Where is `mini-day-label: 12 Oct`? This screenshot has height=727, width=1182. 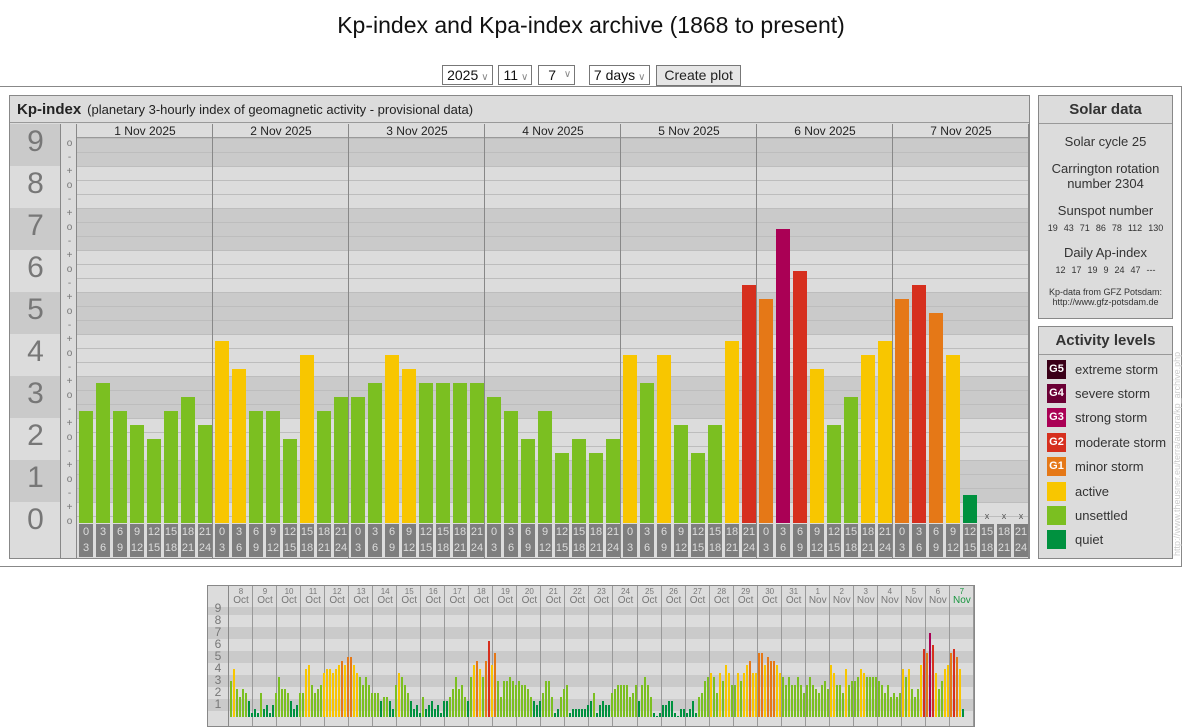
mini-day-label: 12 Oct is located at coordinates (337, 596).